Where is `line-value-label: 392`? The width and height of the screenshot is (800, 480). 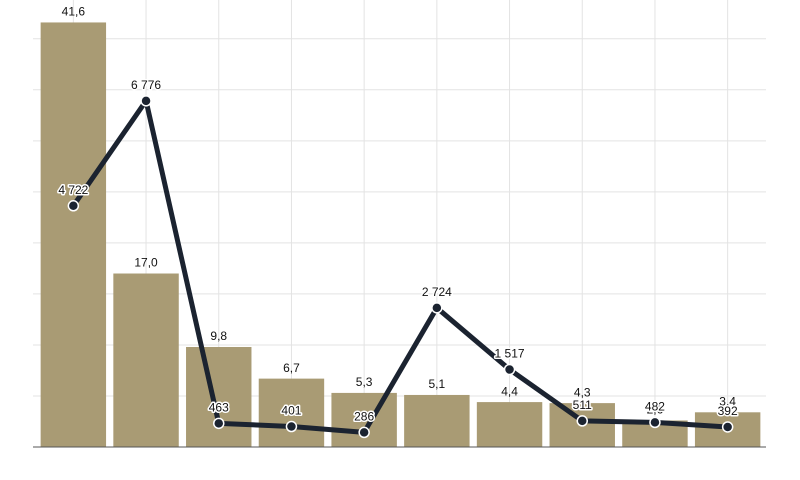
line-value-label: 392 is located at coordinates (728, 411).